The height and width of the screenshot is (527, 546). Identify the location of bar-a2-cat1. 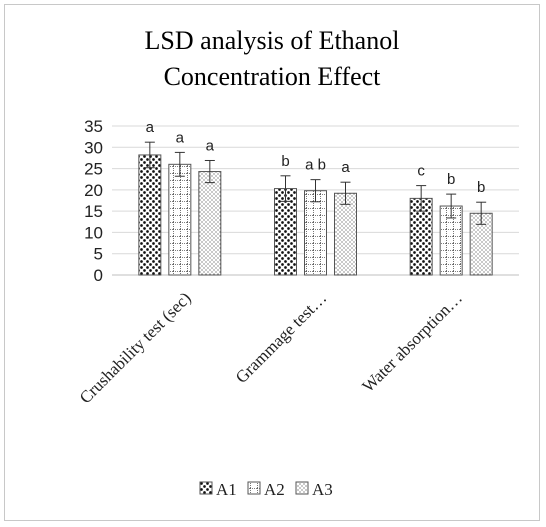
(315, 233).